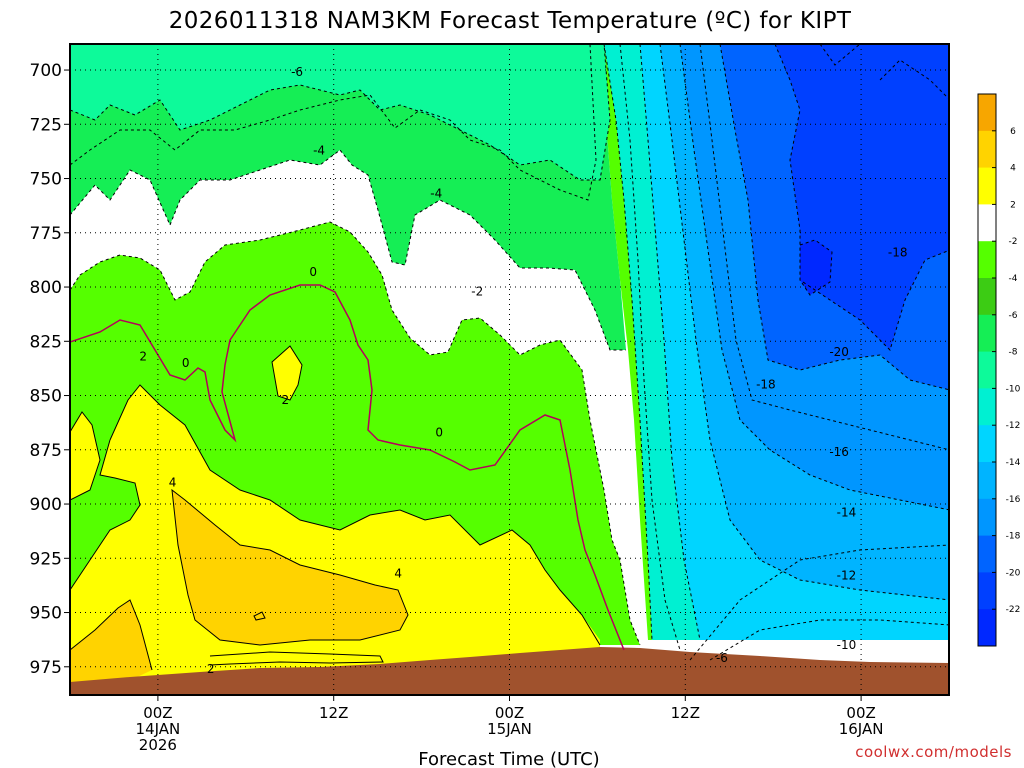 The width and height of the screenshot is (1024, 768). What do you see at coordinates (933, 752) in the screenshot?
I see `credit-link: coolwx.com/models` at bounding box center [933, 752].